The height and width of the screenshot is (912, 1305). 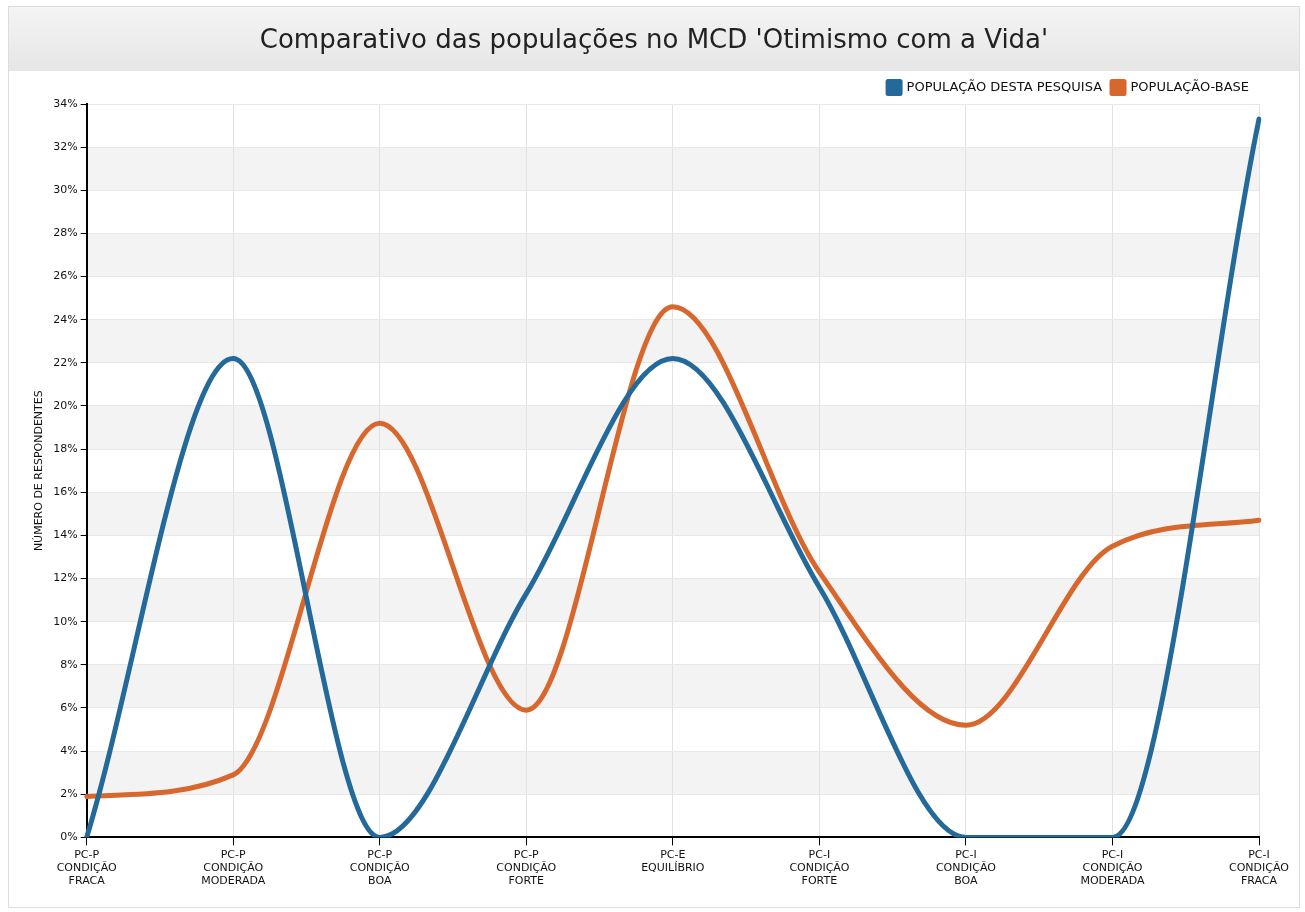 What do you see at coordinates (65, 146) in the screenshot?
I see `y-tick-label: 32%` at bounding box center [65, 146].